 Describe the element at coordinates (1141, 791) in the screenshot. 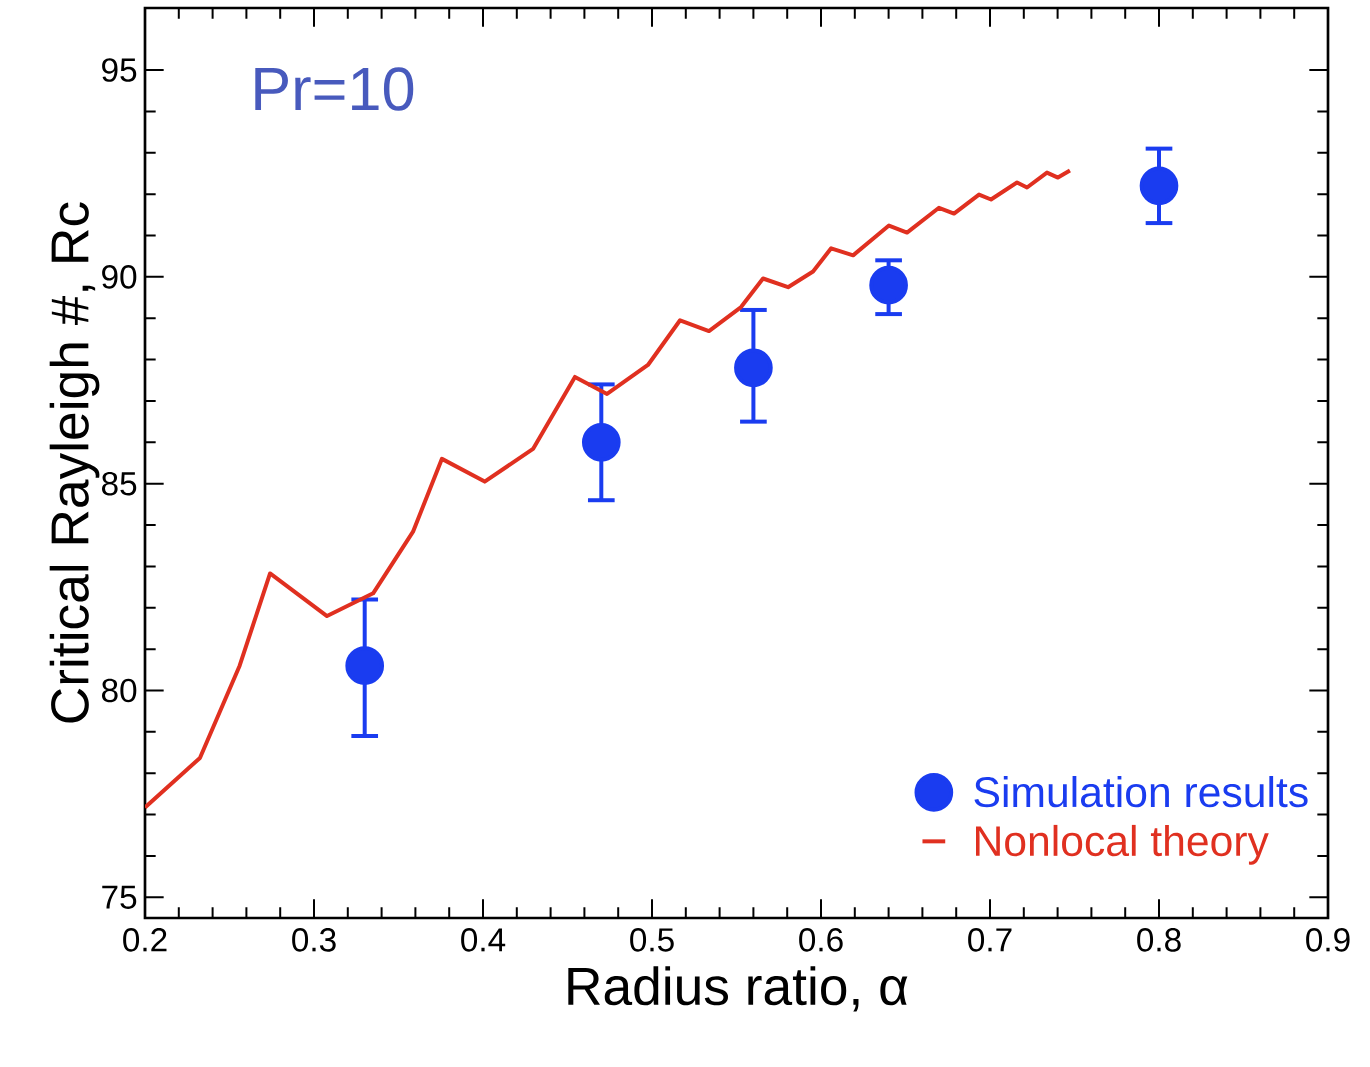

I see `legend-label: Simulation results` at that location.